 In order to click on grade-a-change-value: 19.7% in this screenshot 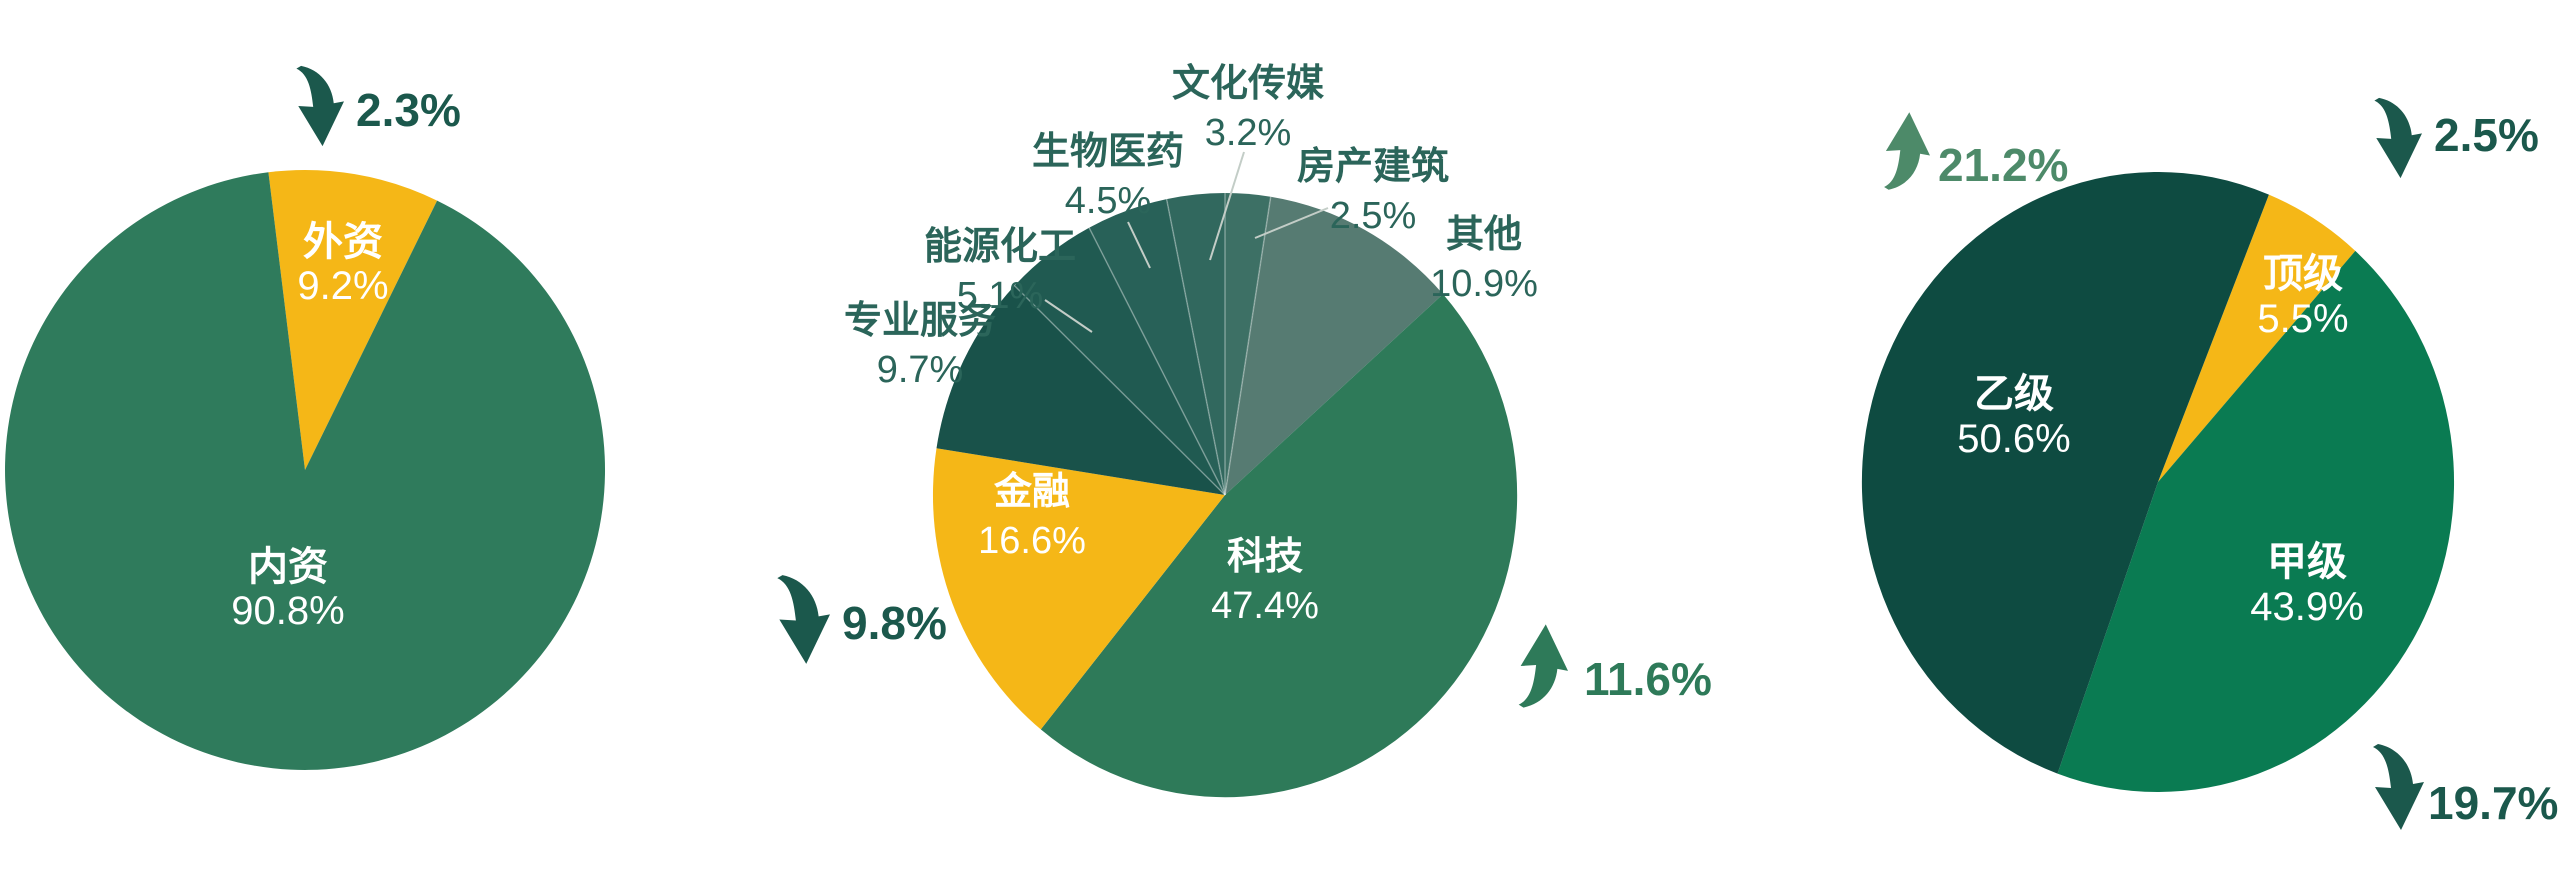, I will do `click(2493, 803)`.